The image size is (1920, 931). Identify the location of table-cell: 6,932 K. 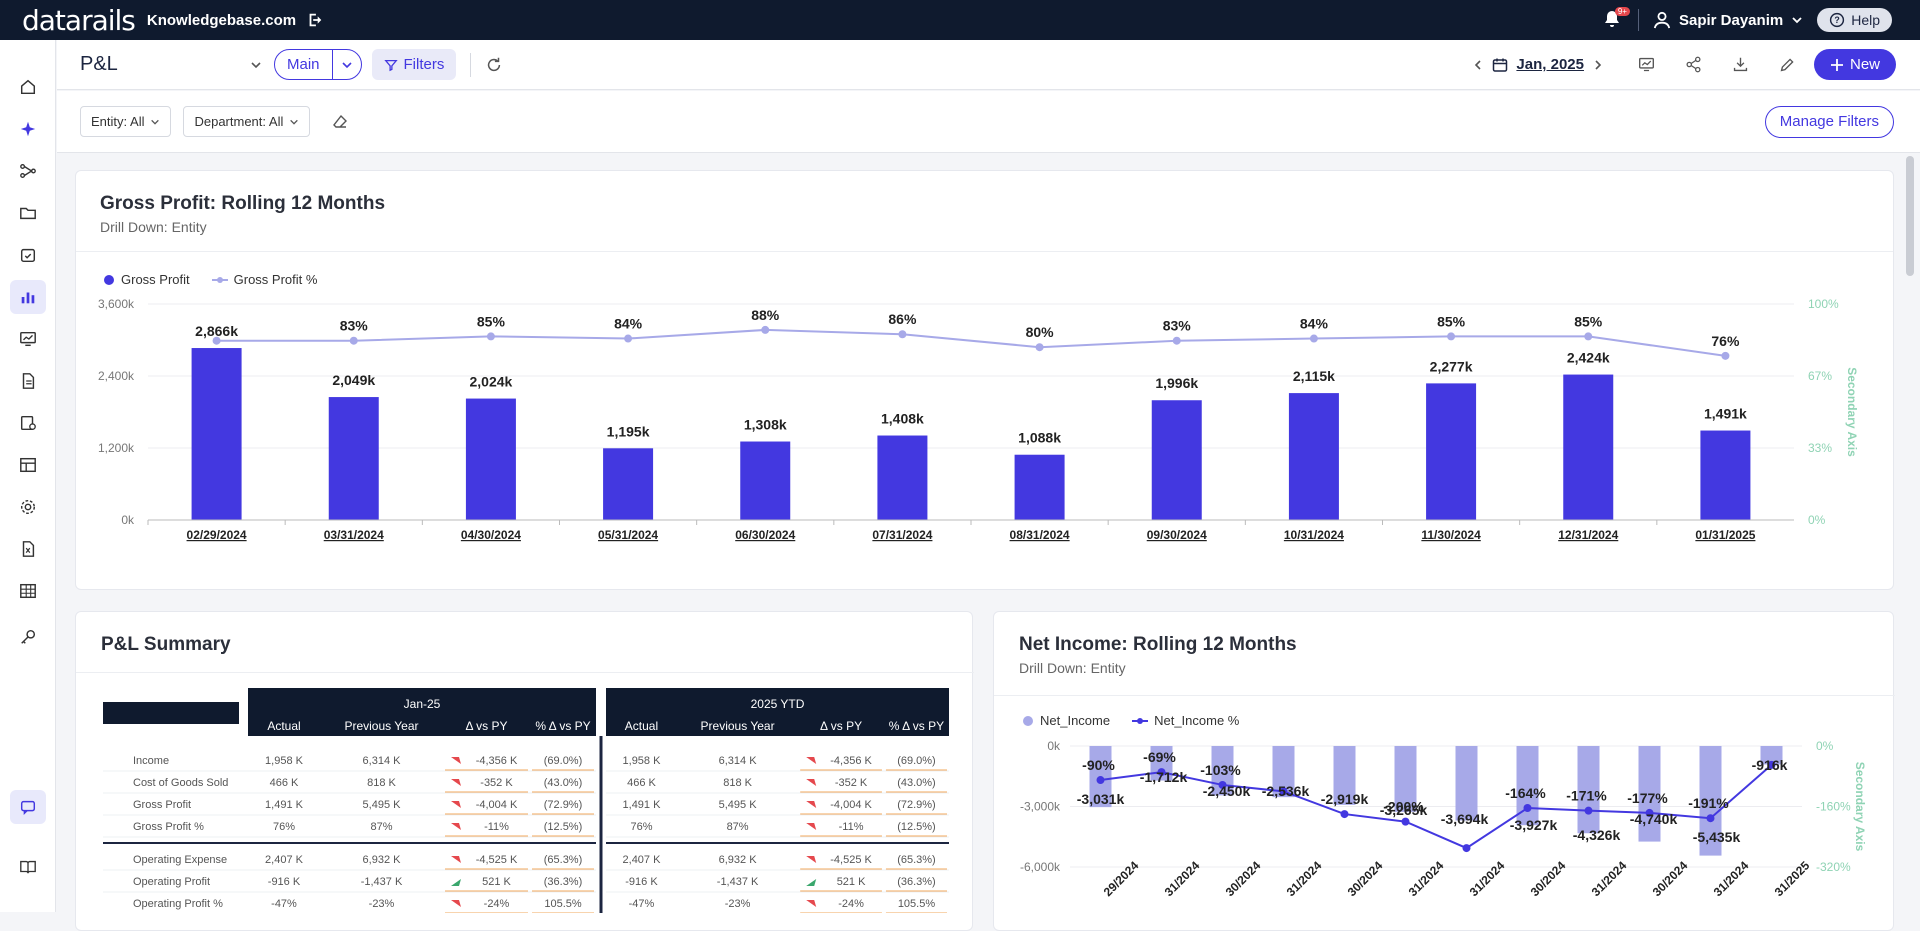
(738, 860).